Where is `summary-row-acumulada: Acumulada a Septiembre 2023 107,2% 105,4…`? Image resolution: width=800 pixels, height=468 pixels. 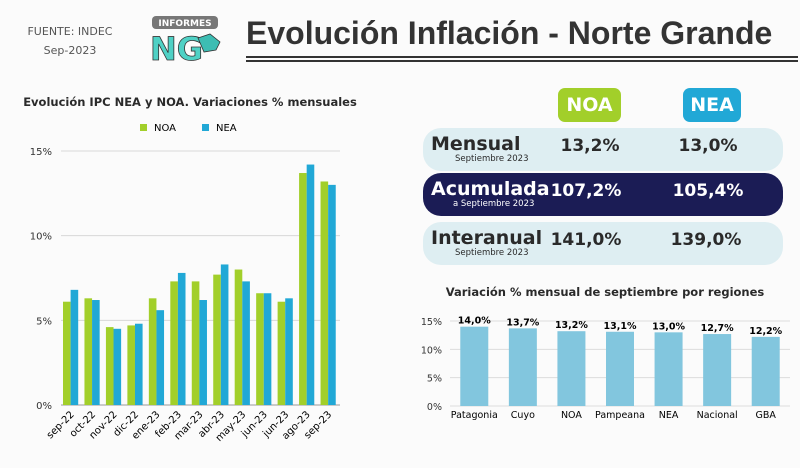
summary-row-acumulada: Acumulada a Septiembre 2023 107,2% 105,4… is located at coordinates (603, 194).